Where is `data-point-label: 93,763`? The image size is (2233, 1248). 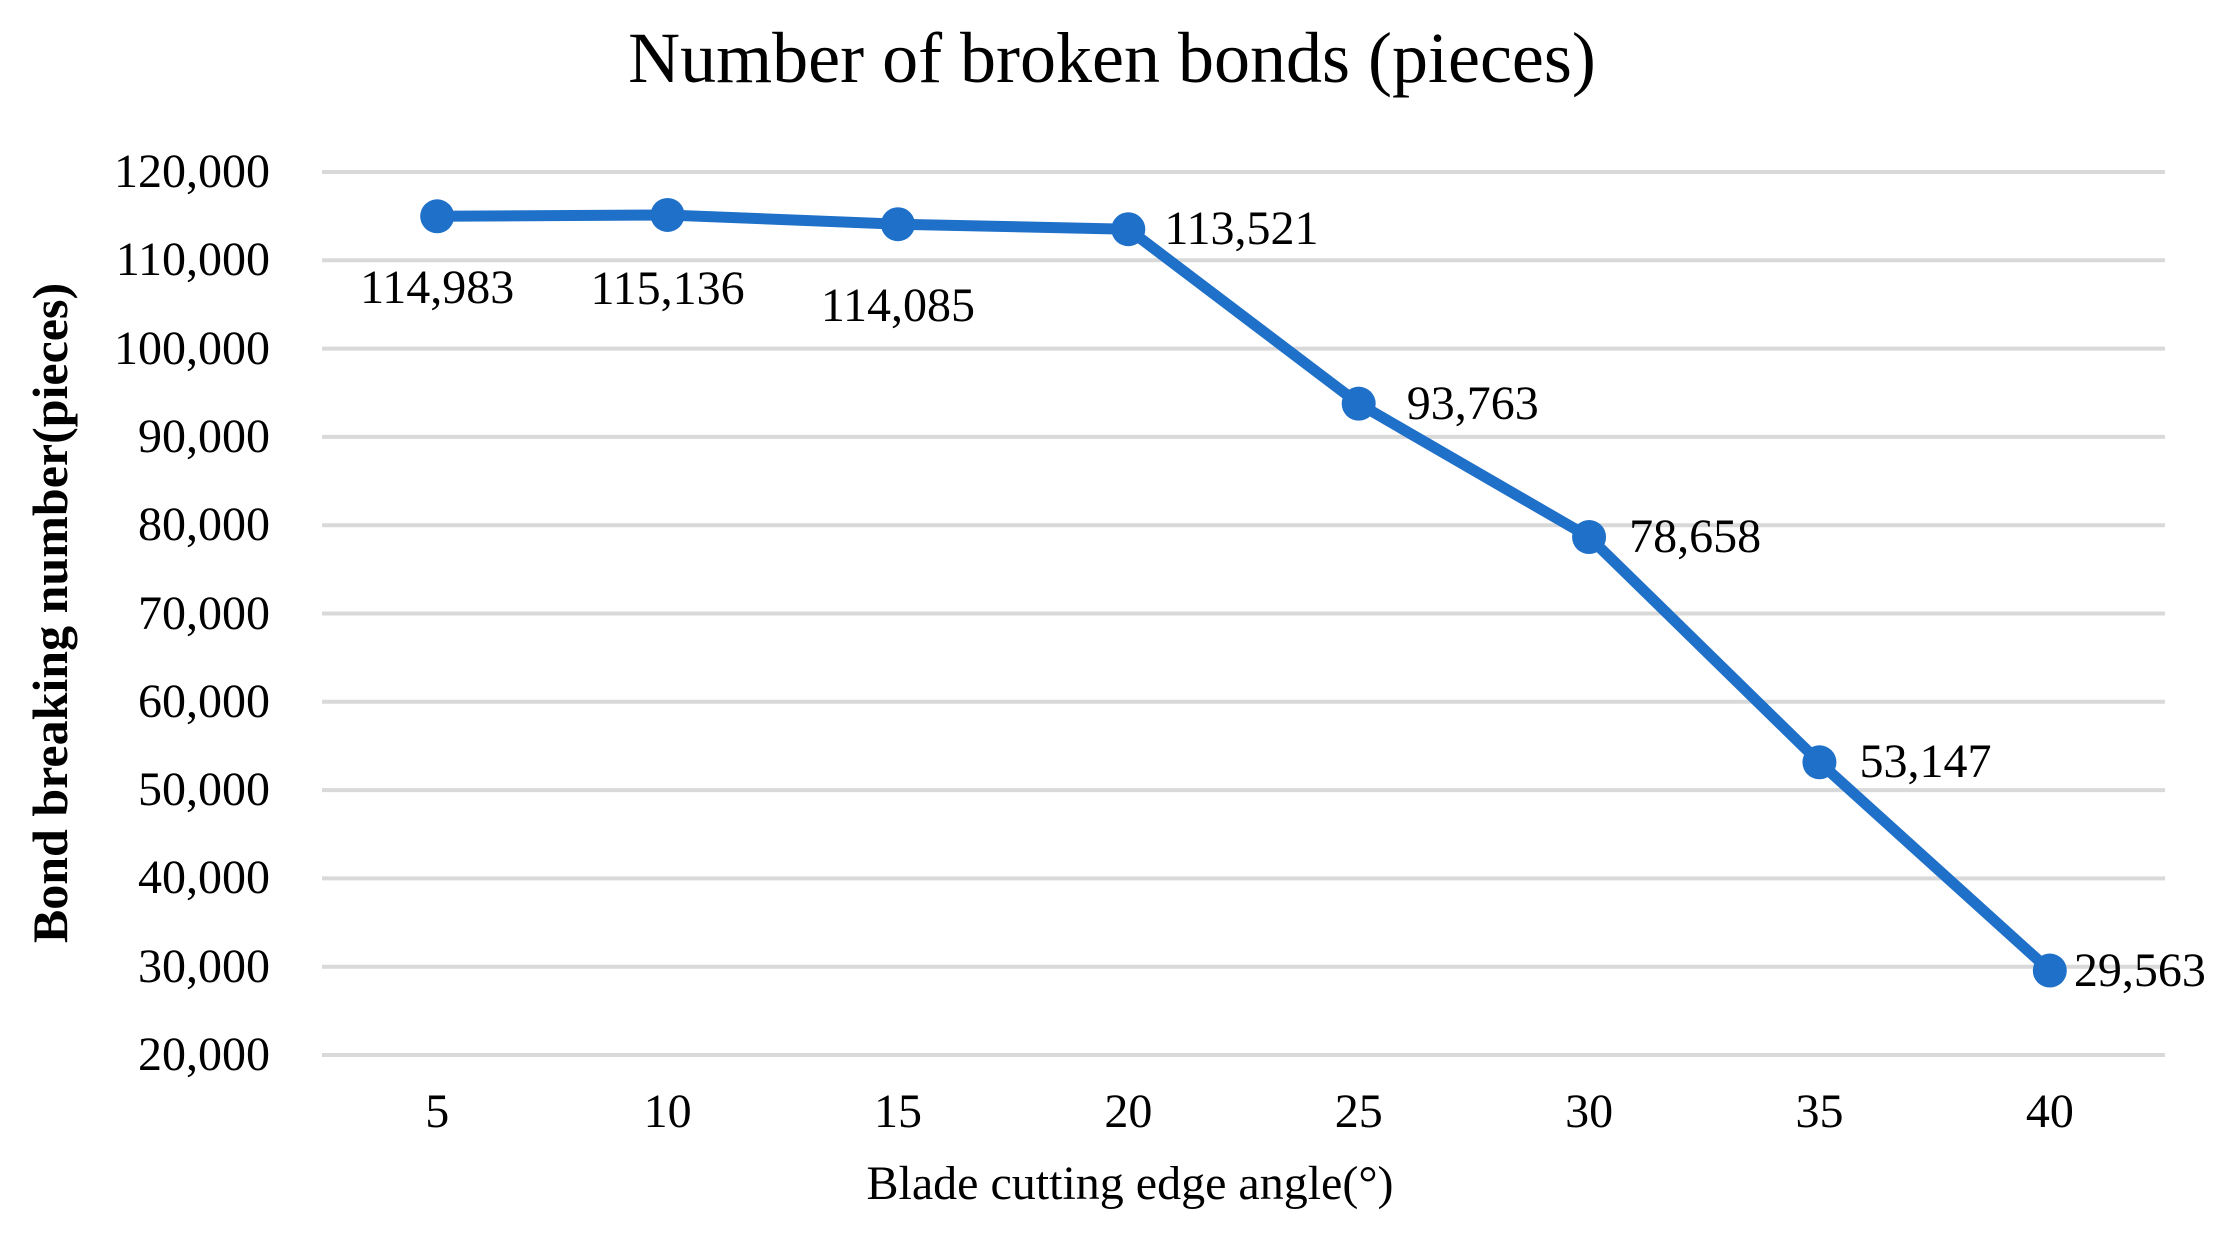 data-point-label: 93,763 is located at coordinates (1472, 403).